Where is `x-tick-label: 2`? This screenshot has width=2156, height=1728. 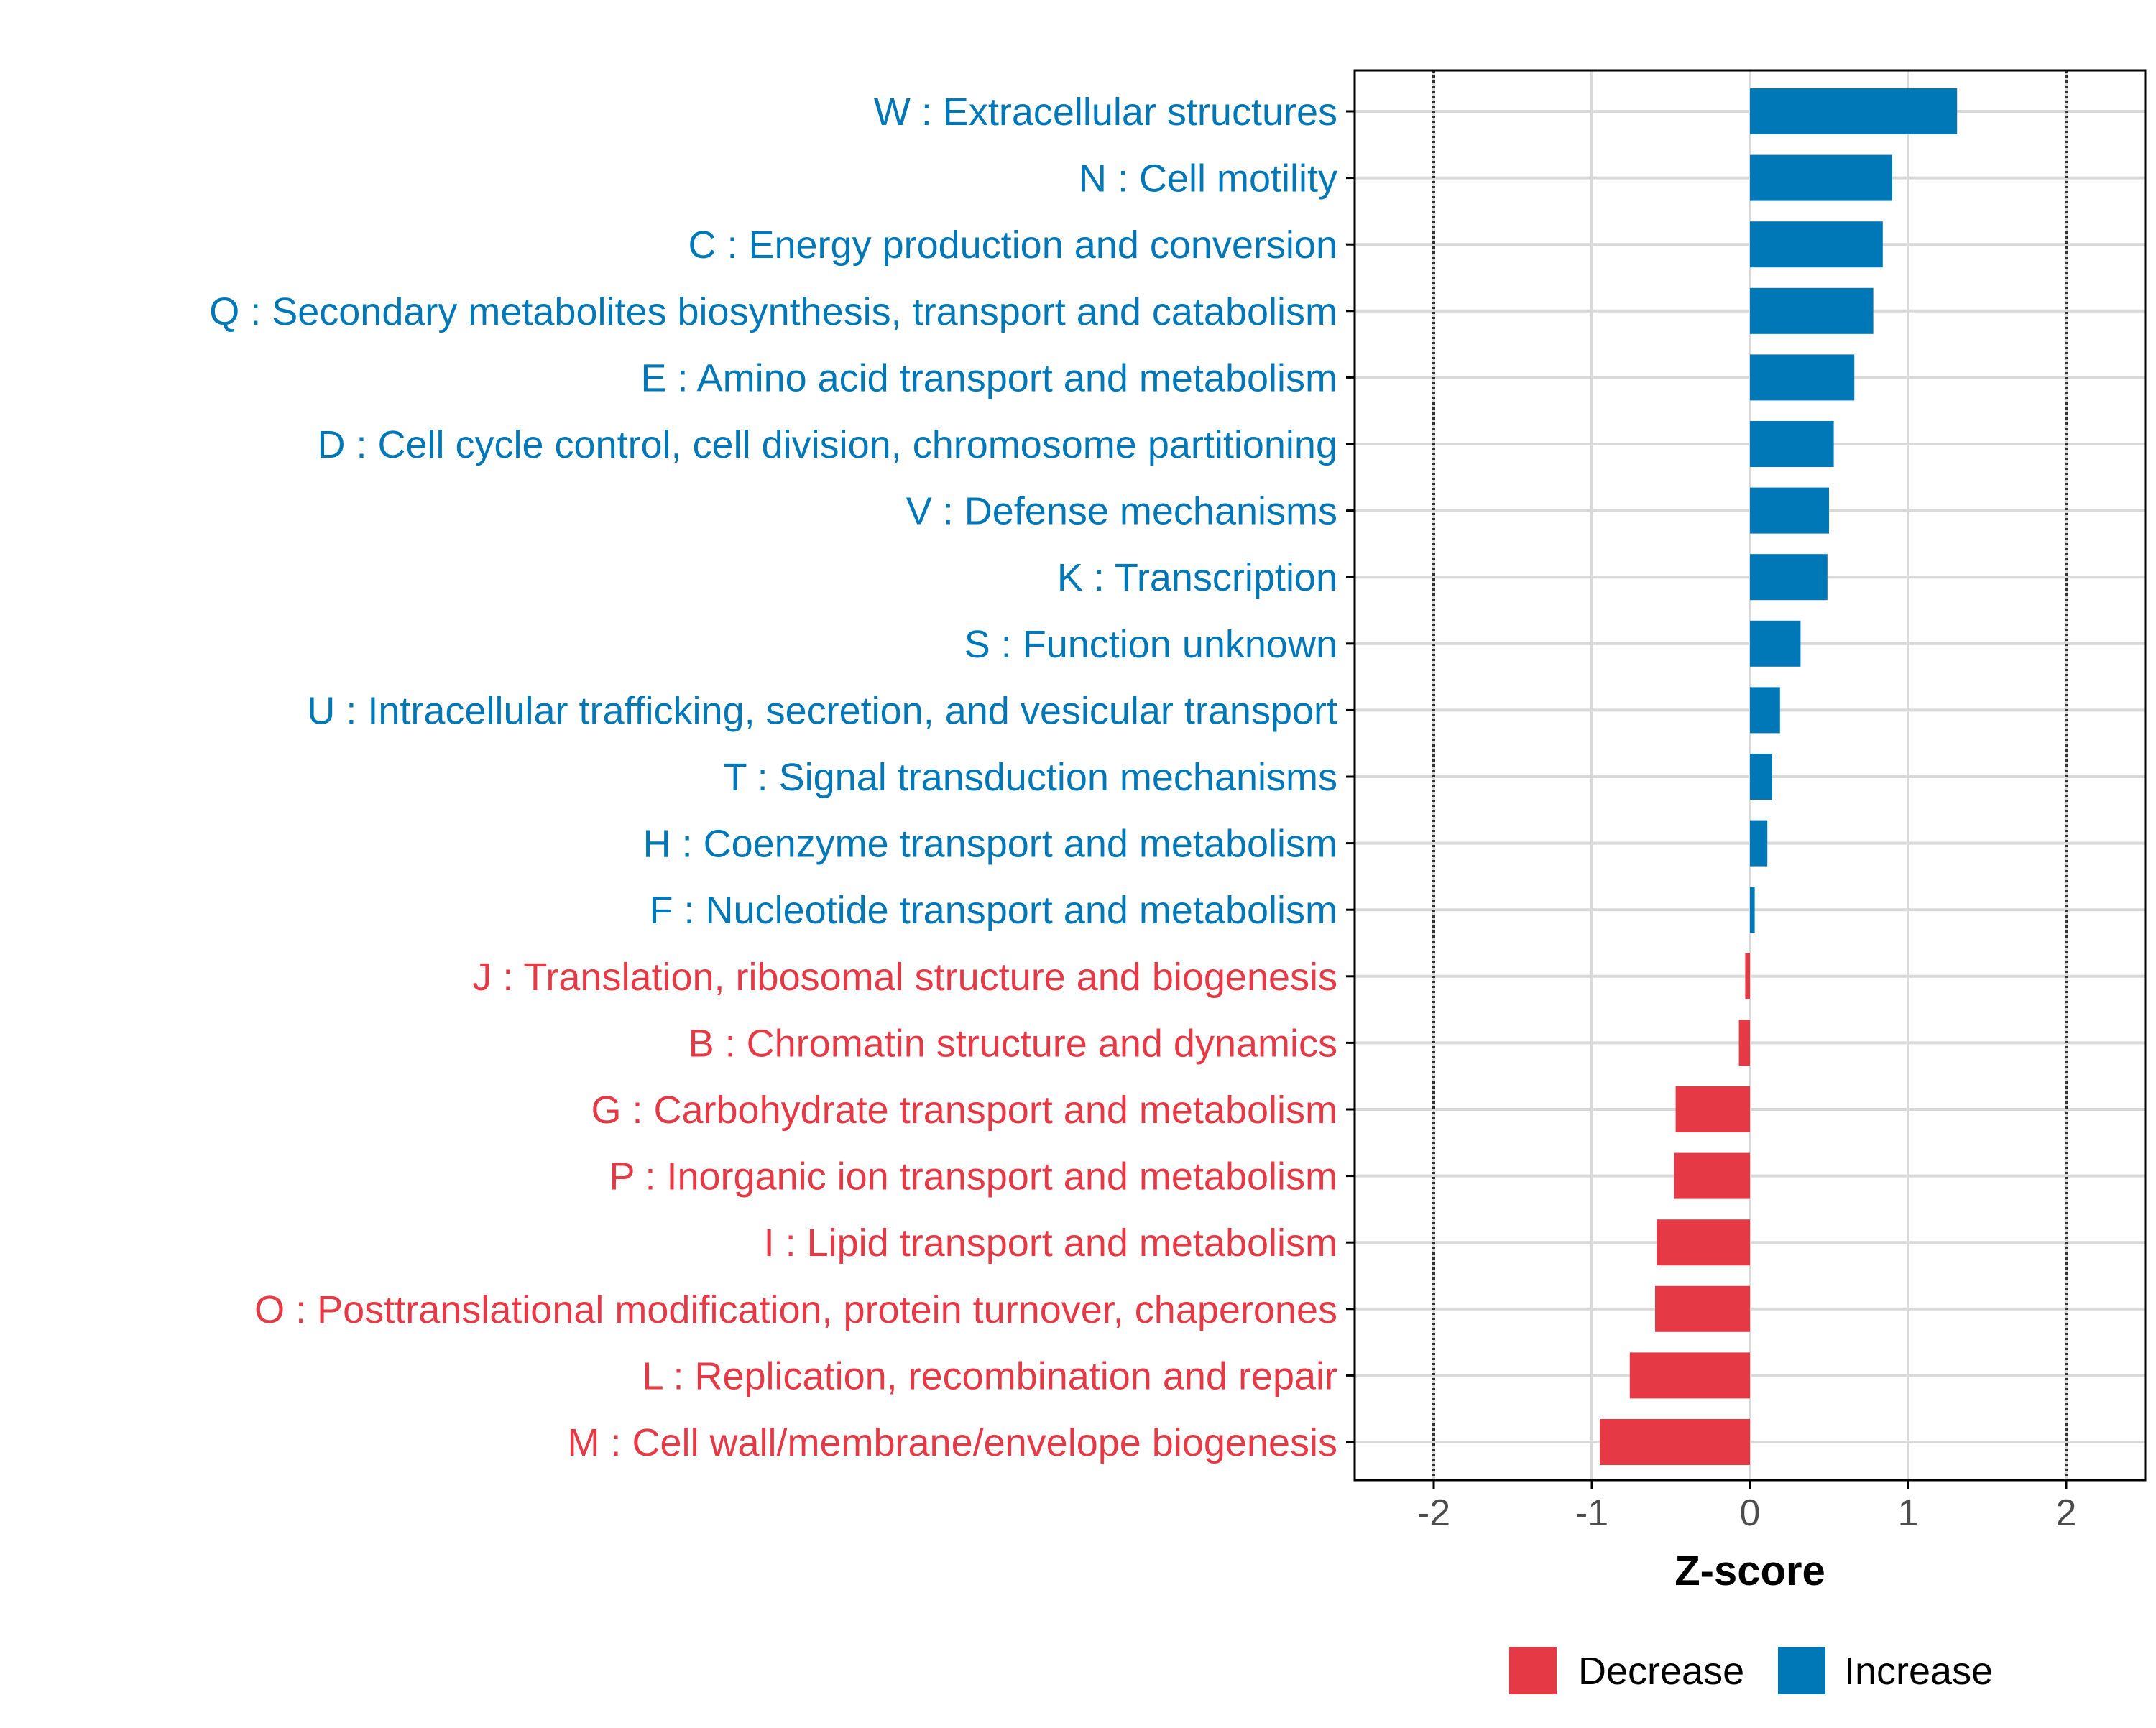 x-tick-label: 2 is located at coordinates (2066, 1513).